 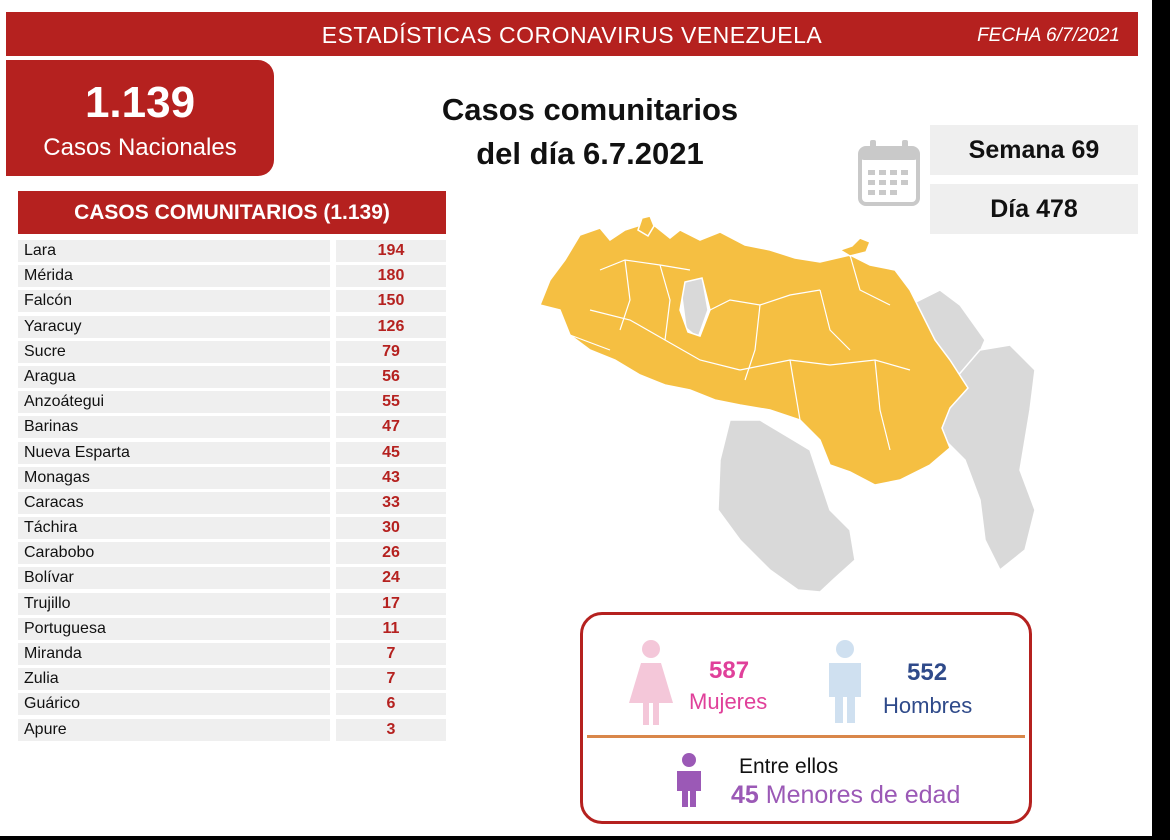 I want to click on header-date: FECHA 6/7/2021, so click(x=1048, y=35).